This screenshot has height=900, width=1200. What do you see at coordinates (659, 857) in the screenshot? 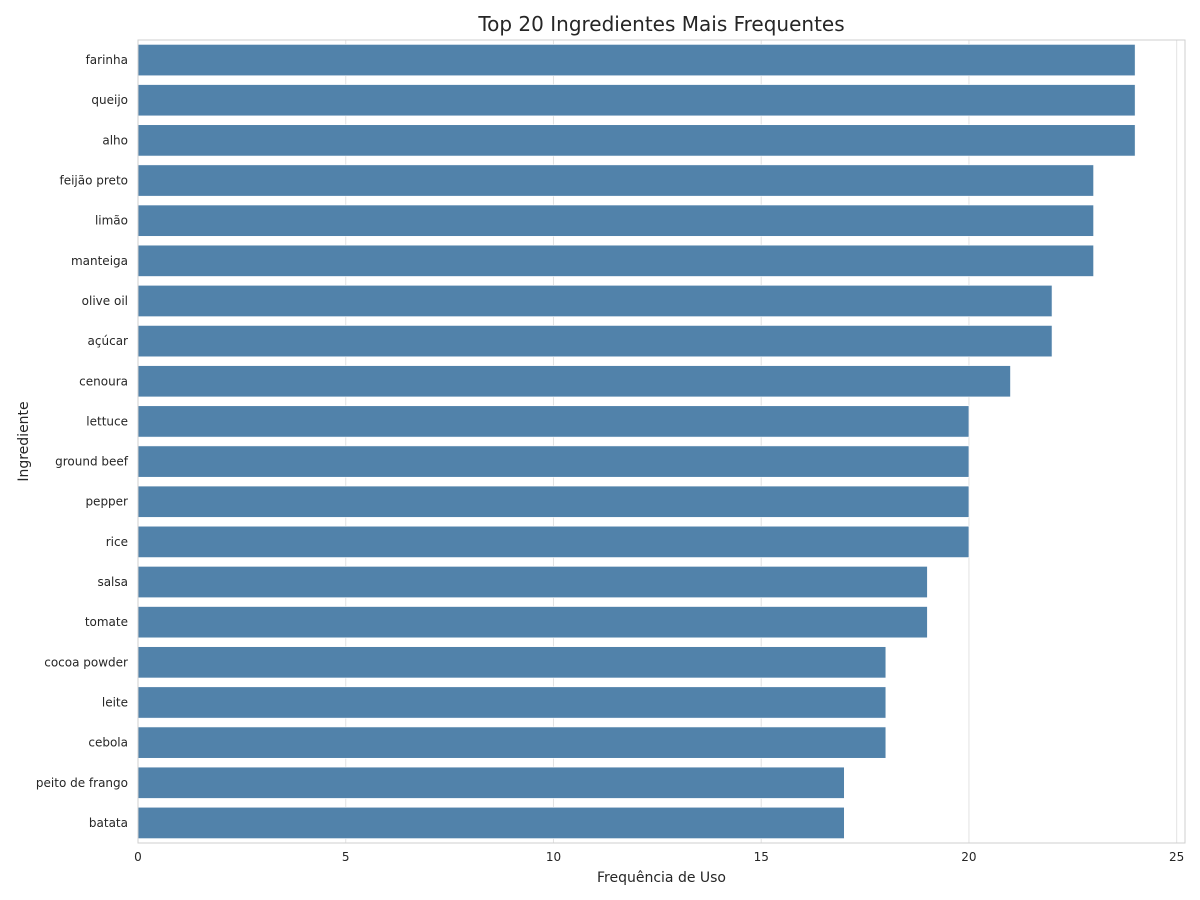
I see `x-axis-ticks: 0 5 10 15 20 25` at bounding box center [659, 857].